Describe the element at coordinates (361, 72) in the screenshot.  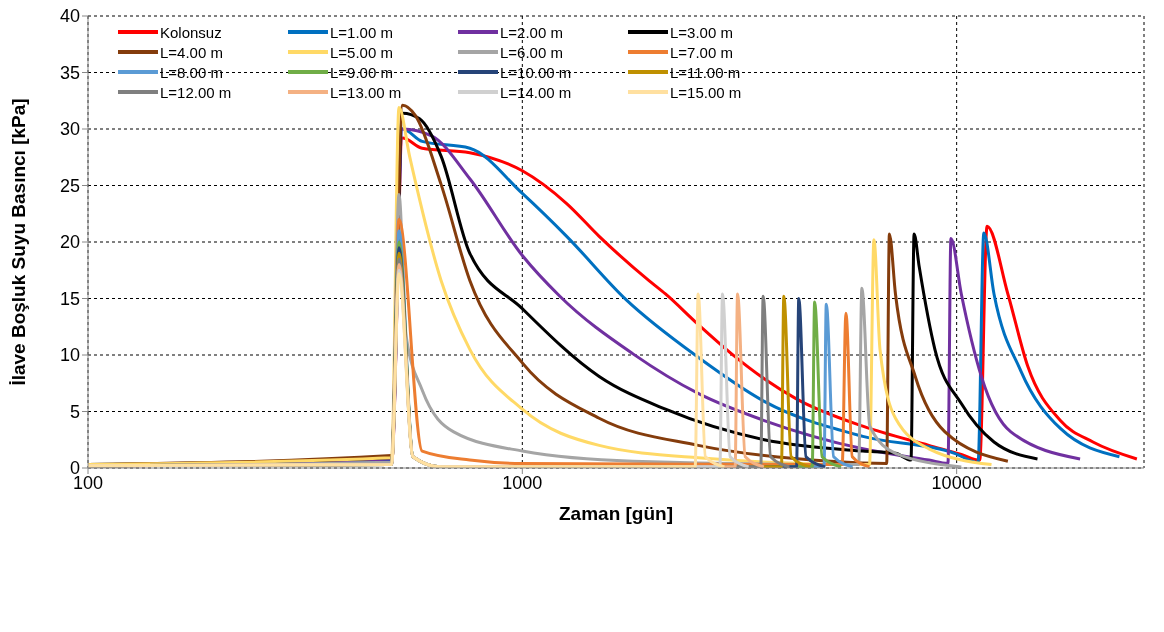
I see `legend-label: L=9.00 m` at that location.